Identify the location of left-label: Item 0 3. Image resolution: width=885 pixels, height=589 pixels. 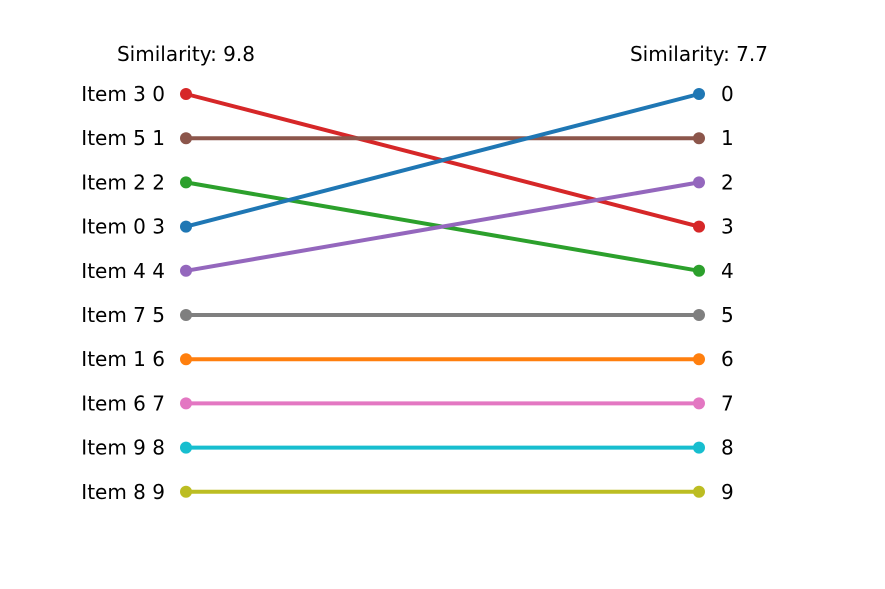
(123, 227).